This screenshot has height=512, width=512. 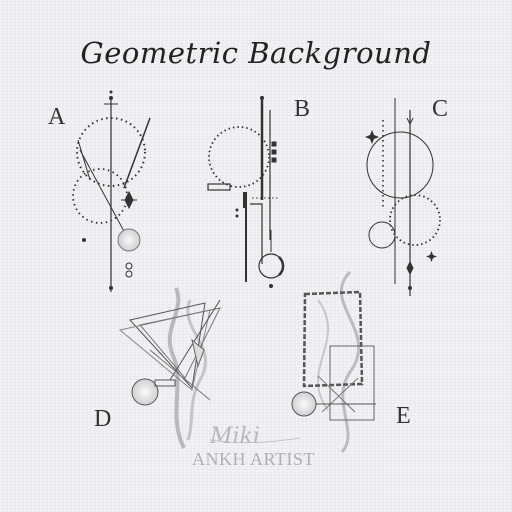 What do you see at coordinates (333, 362) in the screenshot?
I see `design-e` at bounding box center [333, 362].